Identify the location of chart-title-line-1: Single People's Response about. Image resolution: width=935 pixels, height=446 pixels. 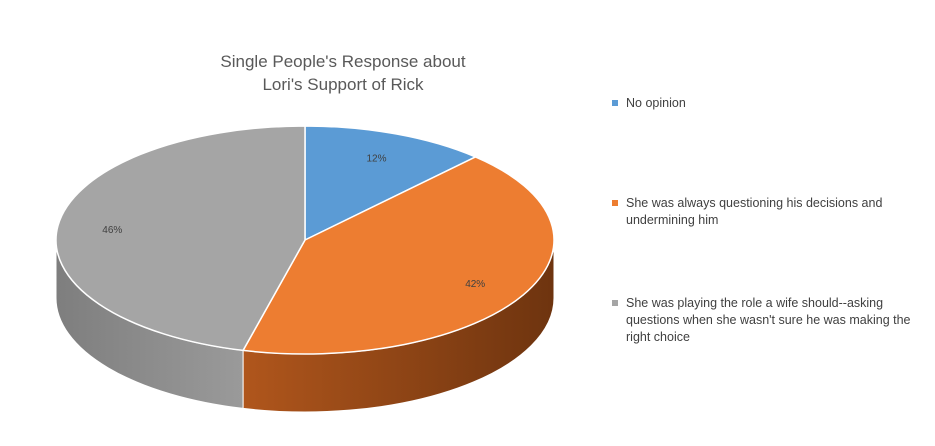
(343, 61).